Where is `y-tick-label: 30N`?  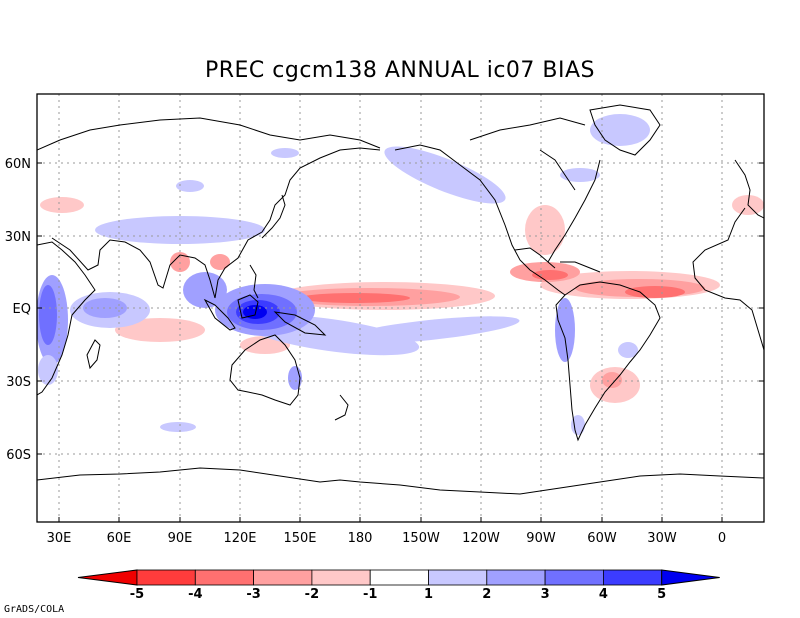
y-tick-label: 30N is located at coordinates (18, 237).